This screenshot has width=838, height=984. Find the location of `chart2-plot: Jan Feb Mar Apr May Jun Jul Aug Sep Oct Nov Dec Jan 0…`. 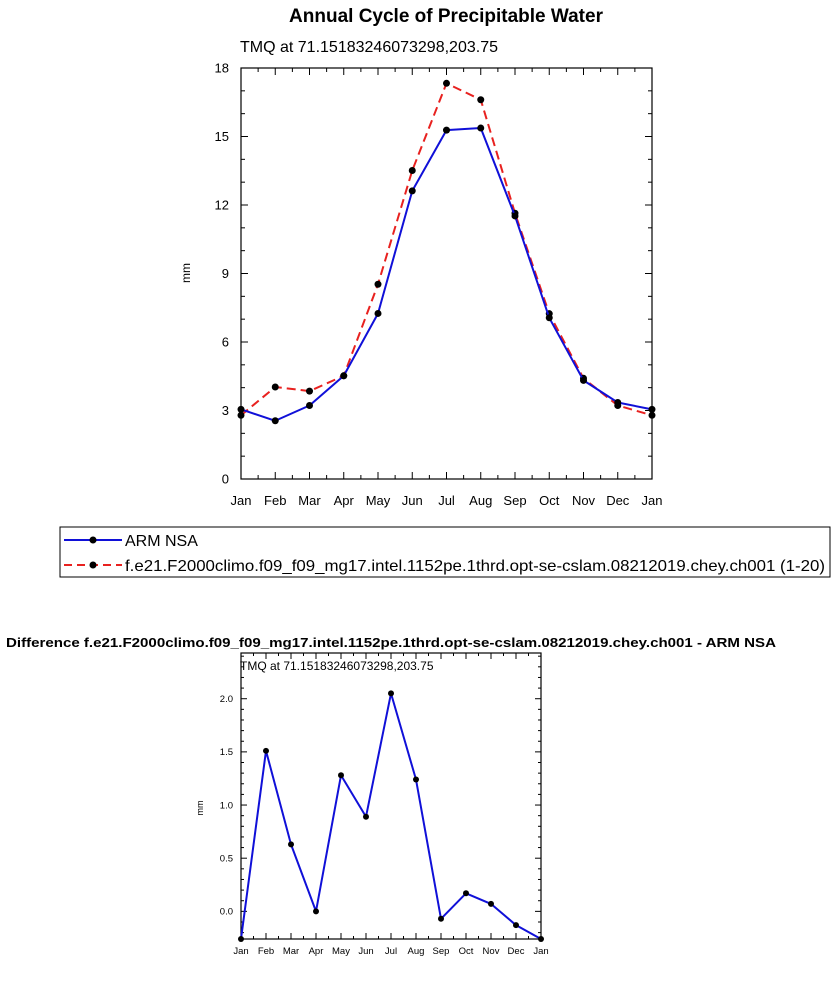

chart2-plot: Jan Feb Mar Apr May Jun Jul Aug Sep Oct Nov Dec Jan 0… is located at coordinates (384, 804).